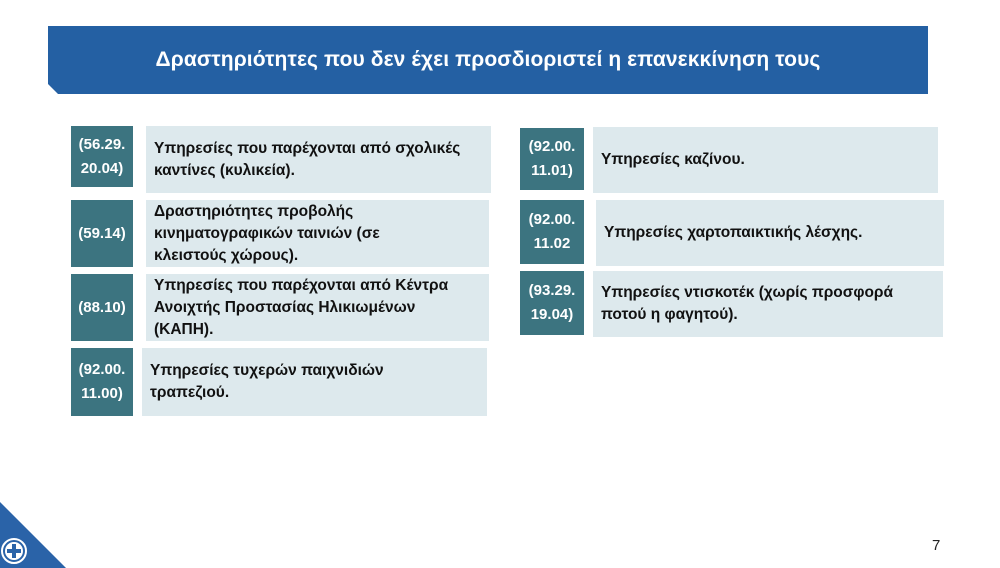 Image resolution: width=1000 pixels, height=568 pixels. What do you see at coordinates (552, 303) in the screenshot?
I see `activity-code: (93.29. 19.04)` at bounding box center [552, 303].